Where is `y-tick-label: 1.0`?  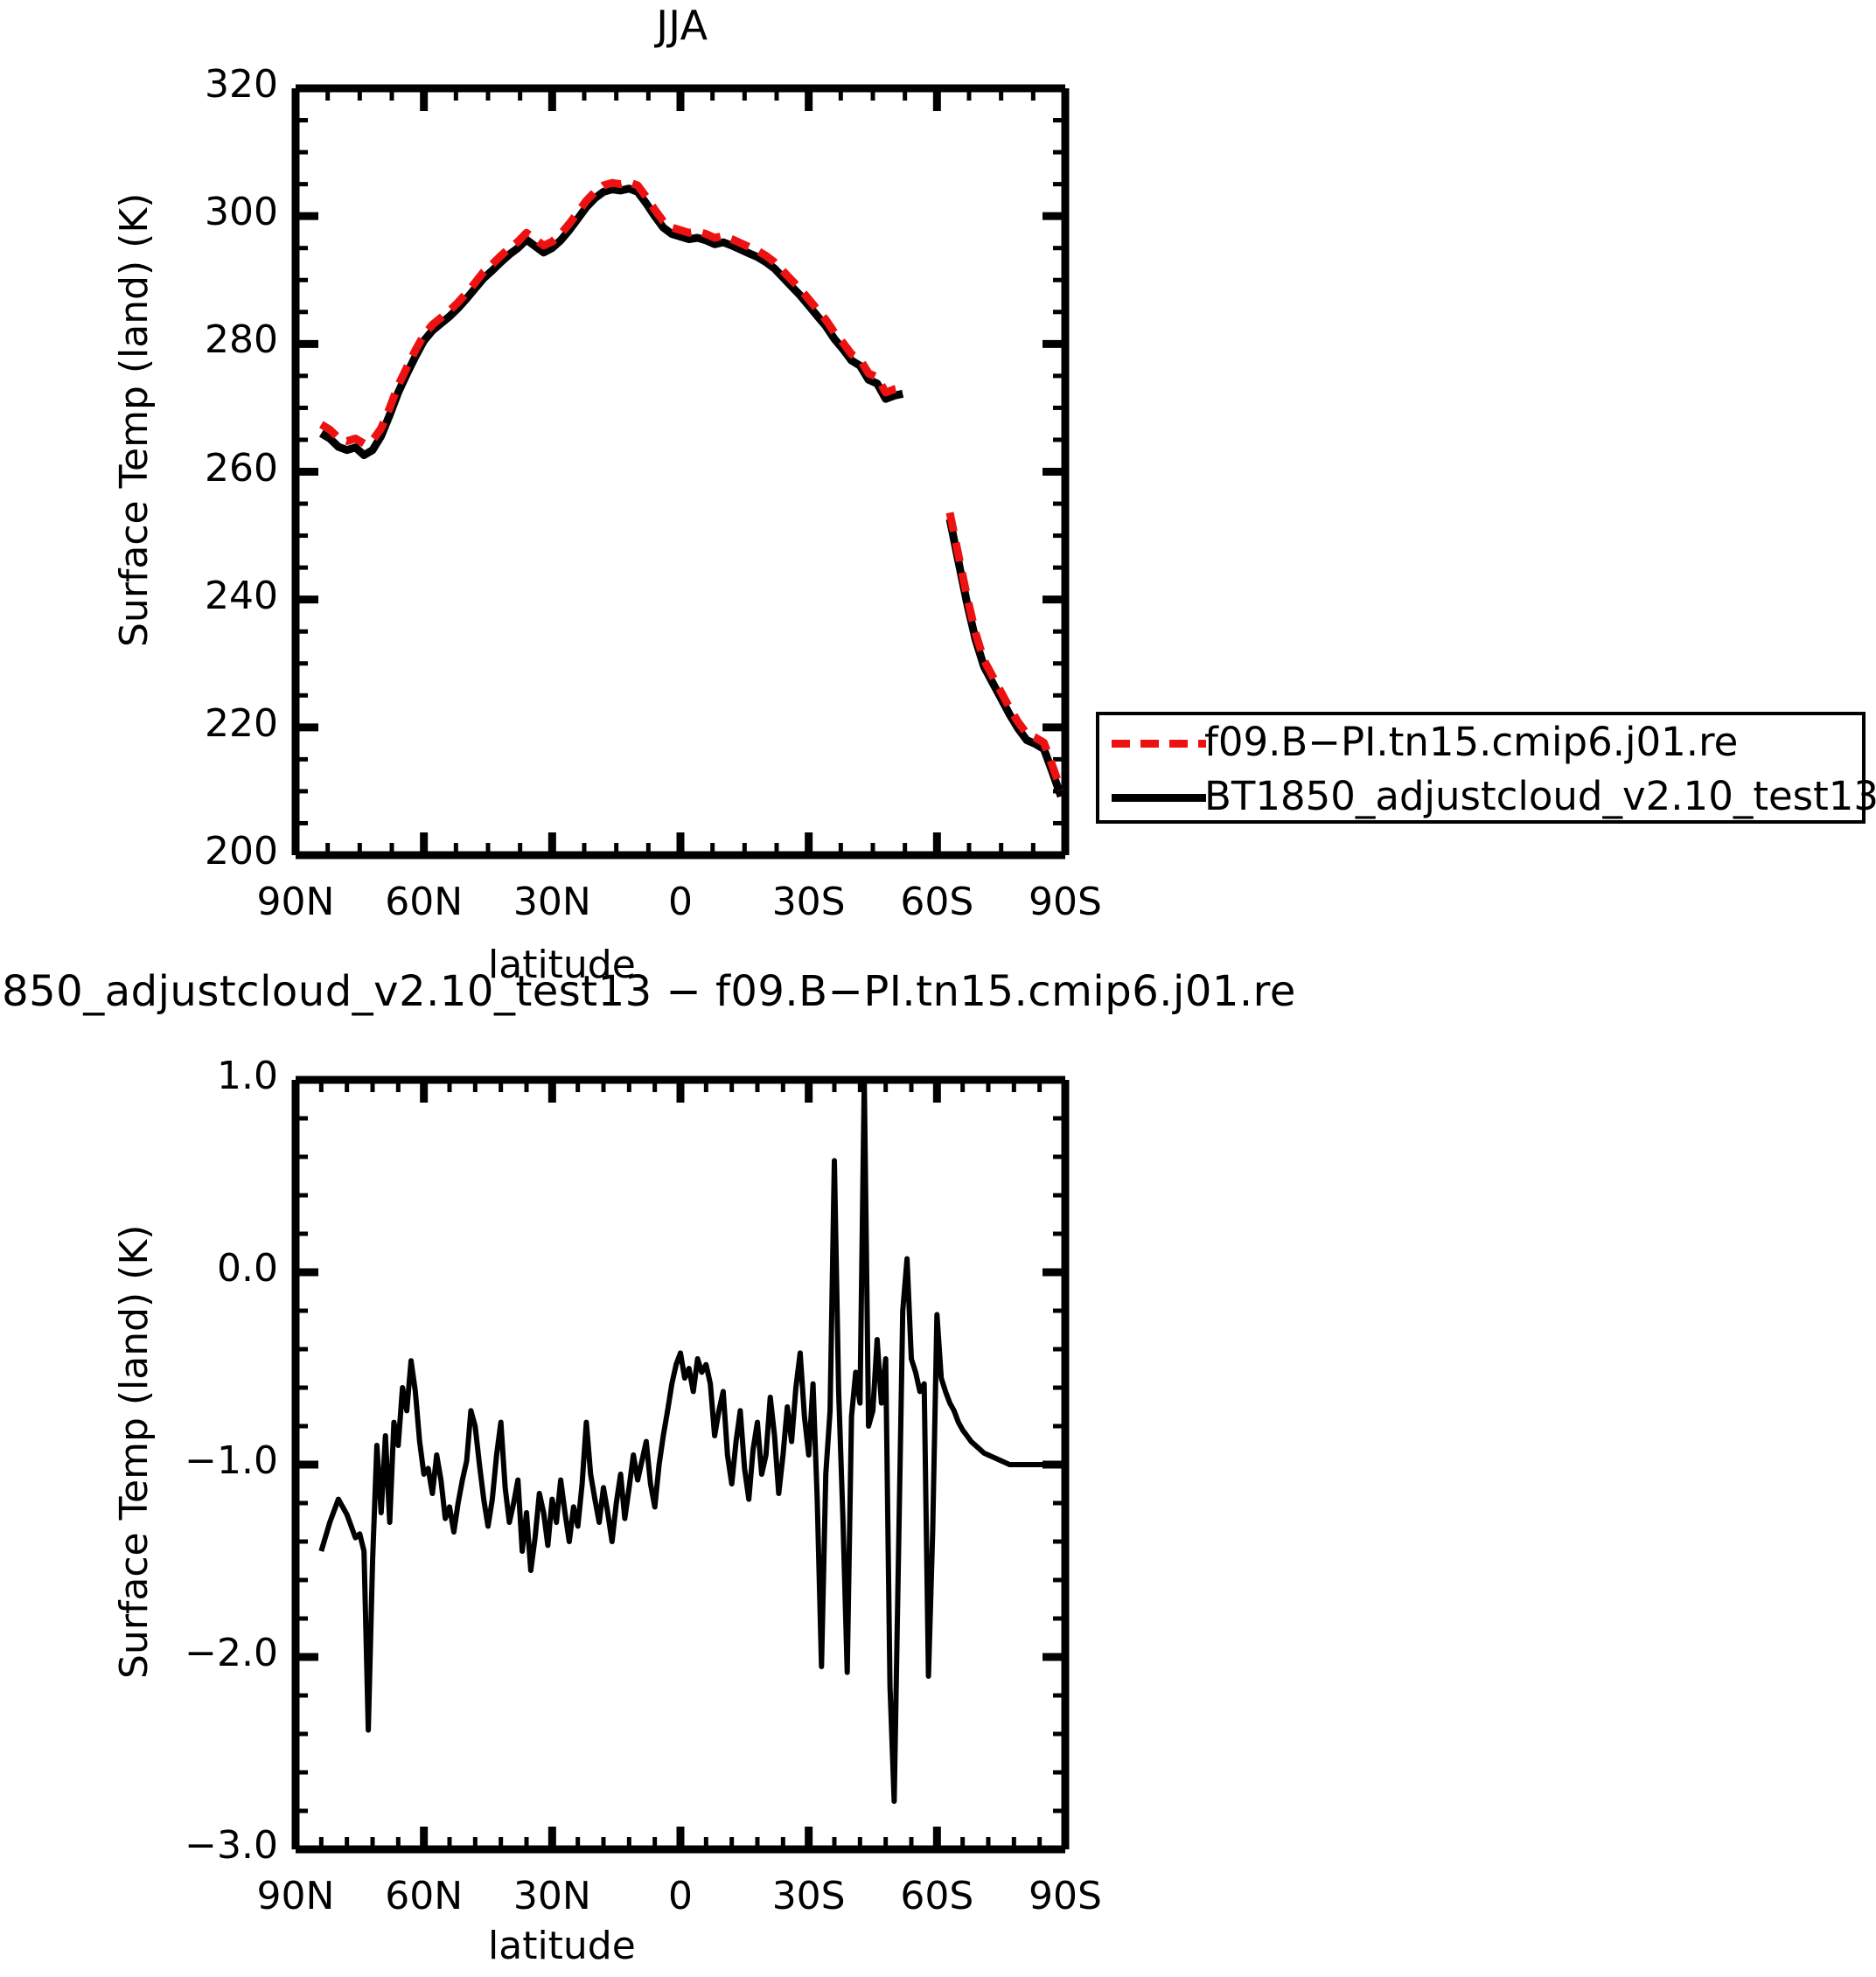 y-tick-label: 1.0 is located at coordinates (247, 1076).